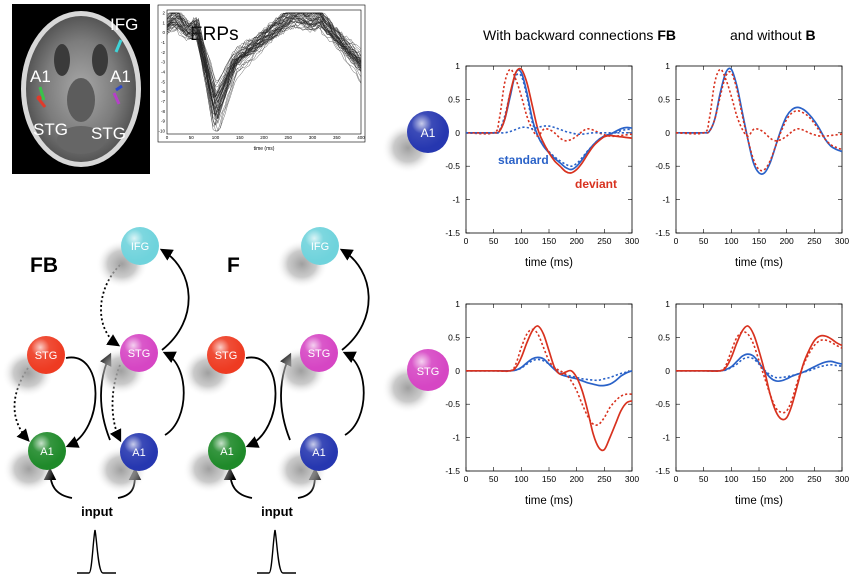  I want to click on row-node-a1-label: A1, so click(428, 133).